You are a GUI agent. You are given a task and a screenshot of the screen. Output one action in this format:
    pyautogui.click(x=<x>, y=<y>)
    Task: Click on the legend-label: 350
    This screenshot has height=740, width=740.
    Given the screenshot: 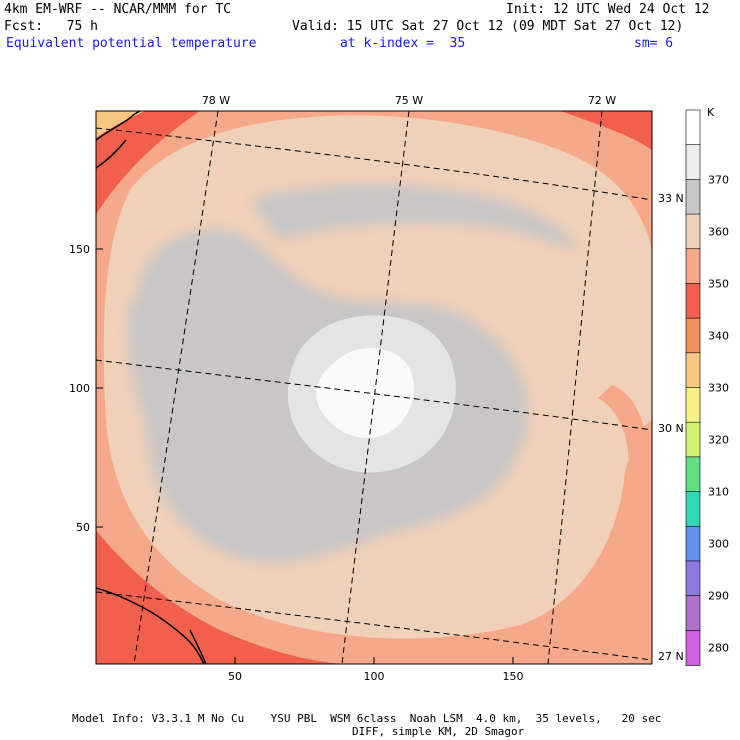 What is the action you would take?
    pyautogui.click(x=718, y=283)
    